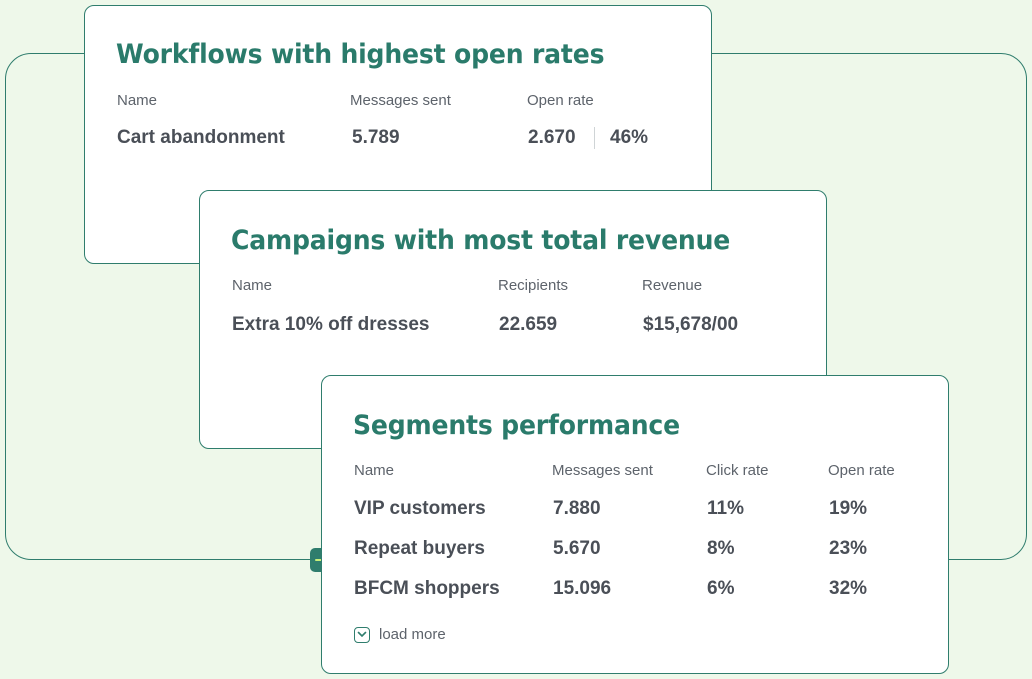  What do you see at coordinates (577, 548) in the screenshot?
I see `segment-messages-sent: 5.670` at bounding box center [577, 548].